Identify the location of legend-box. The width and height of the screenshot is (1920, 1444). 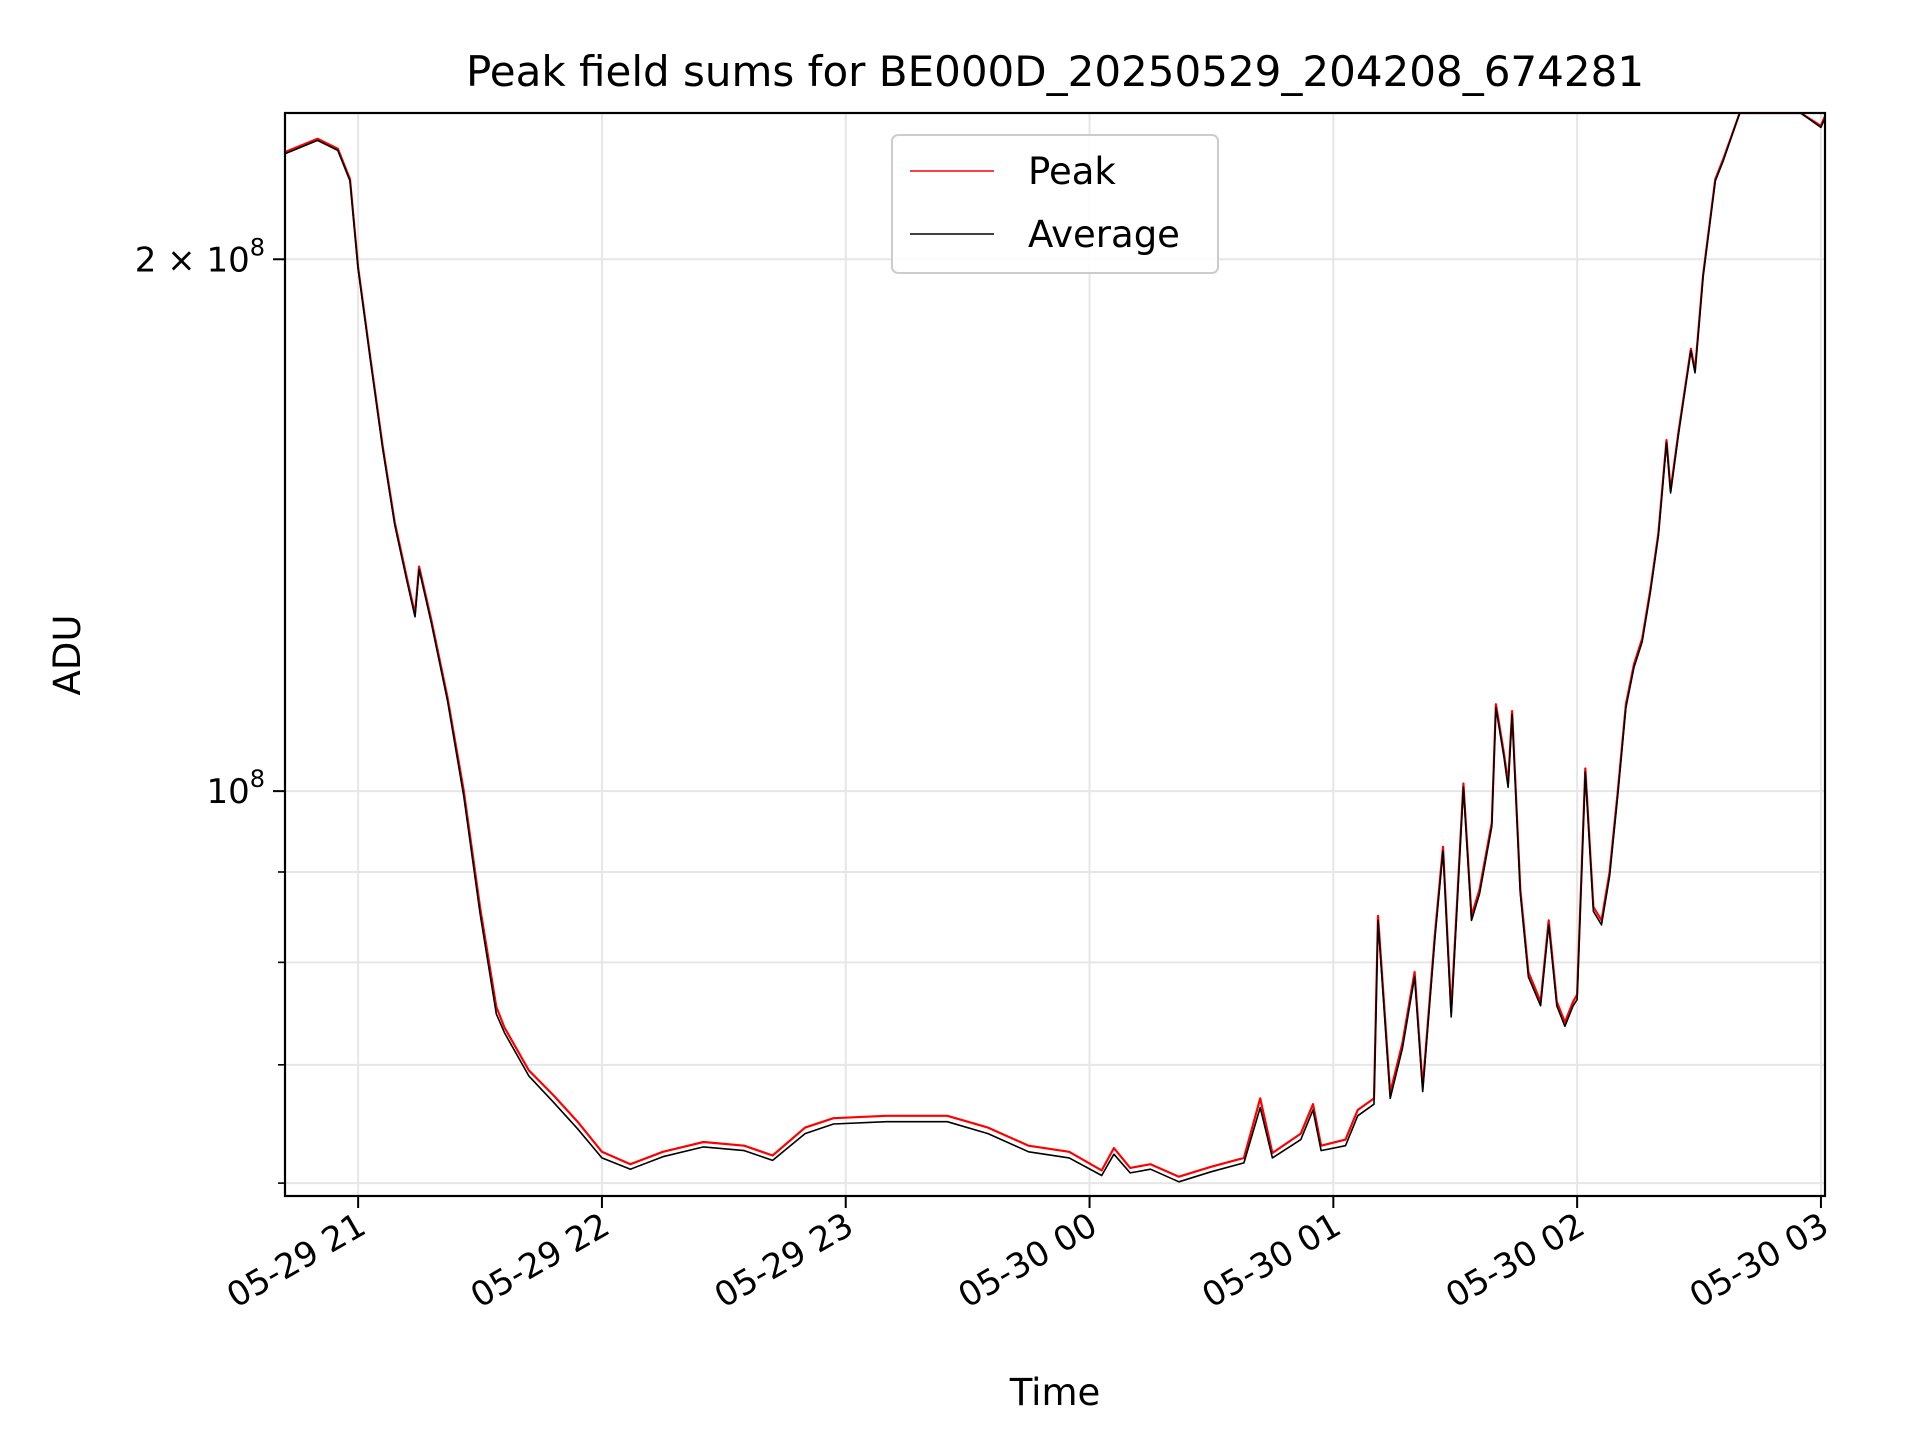
(1055, 204).